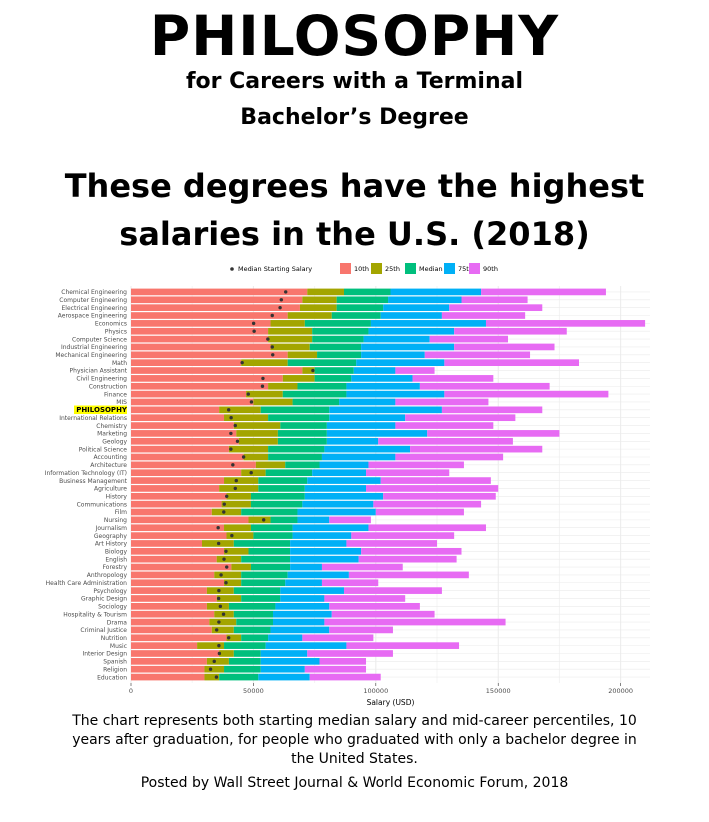  What do you see at coordinates (354, 186) in the screenshot?
I see `headline-line-1: These degrees have the highest` at bounding box center [354, 186].